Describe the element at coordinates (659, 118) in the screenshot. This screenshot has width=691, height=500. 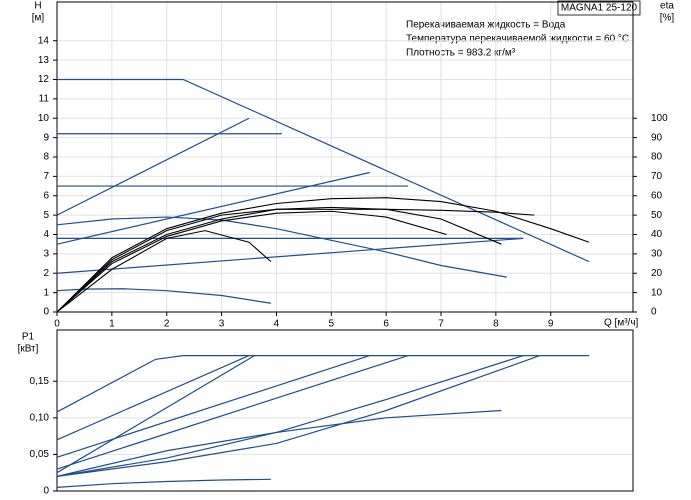
I see `y2-tick-label: 100` at that location.